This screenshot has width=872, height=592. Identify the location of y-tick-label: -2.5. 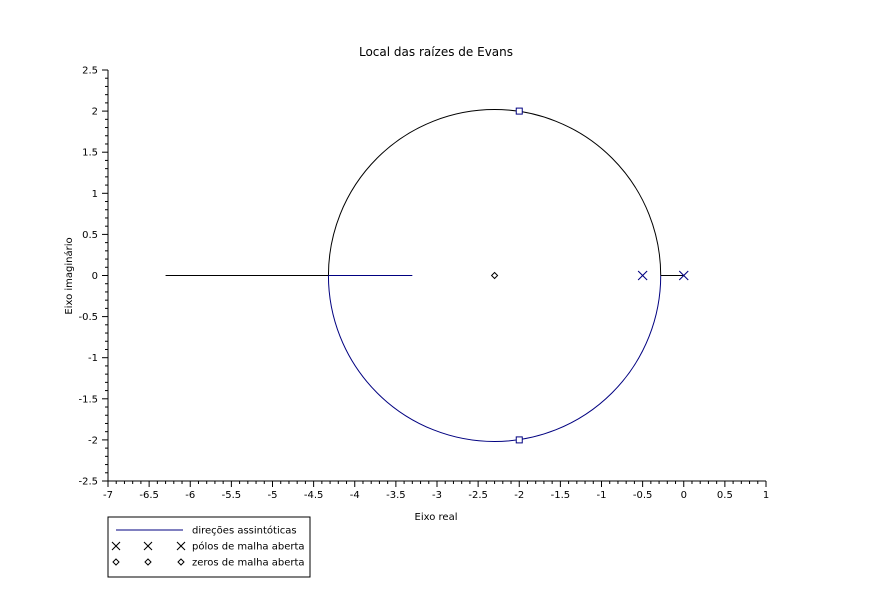
(88, 482).